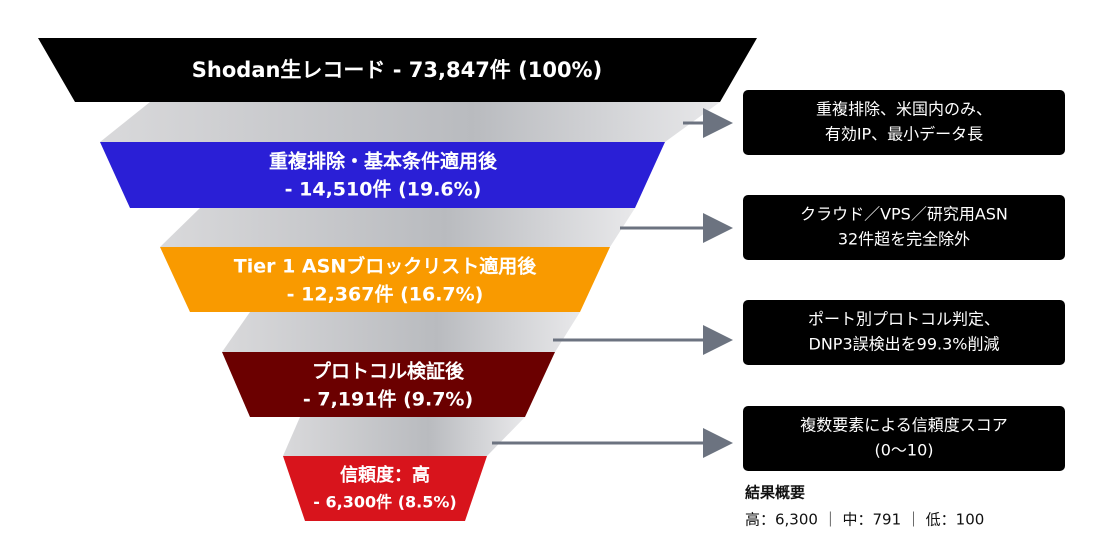 This screenshot has width=1108, height=558. I want to click on note-text: 32件超を完全除外, so click(904, 239).